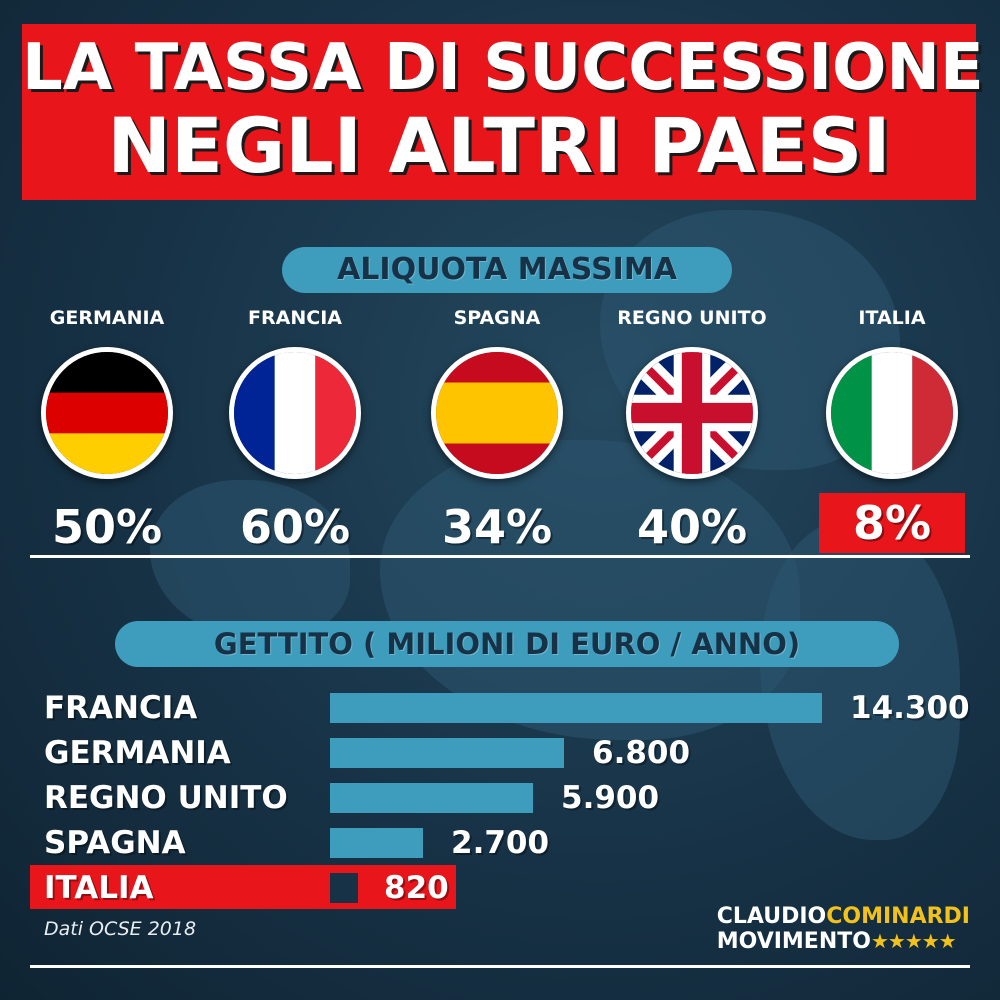 This screenshot has height=1000, width=1000. Describe the element at coordinates (500, 888) in the screenshot. I see `revenue-row: ITALIA 820` at that location.